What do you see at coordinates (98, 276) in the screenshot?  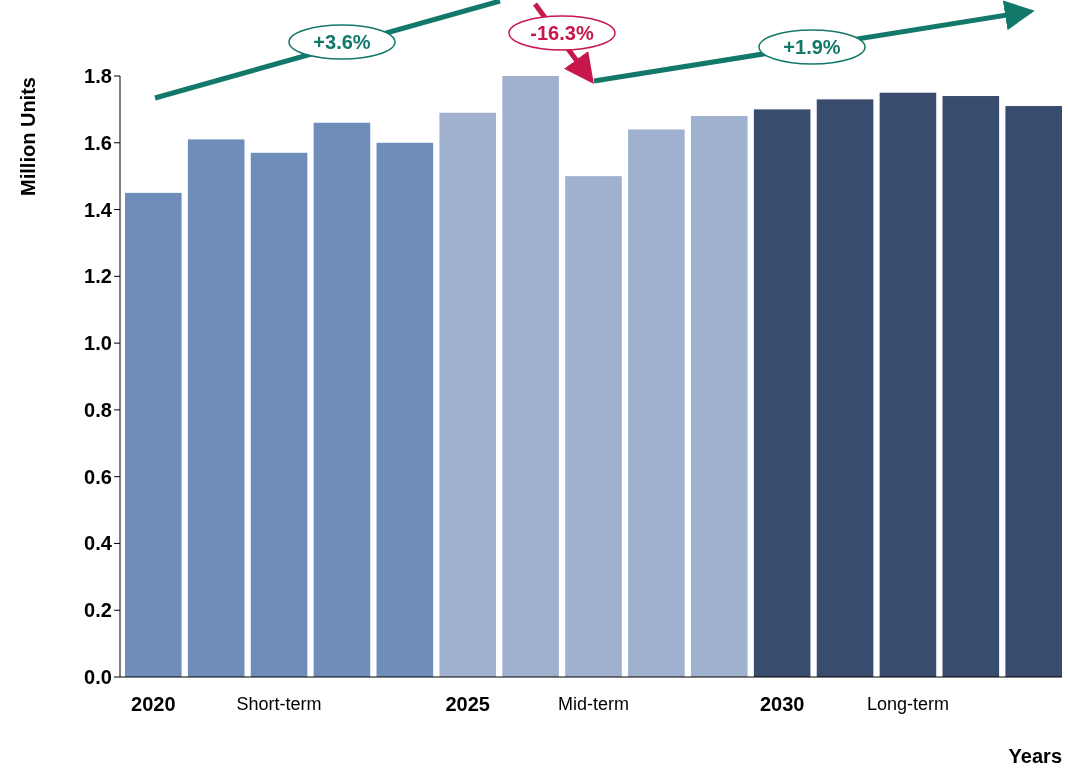 I see `y-tick-label: 1.2` at bounding box center [98, 276].